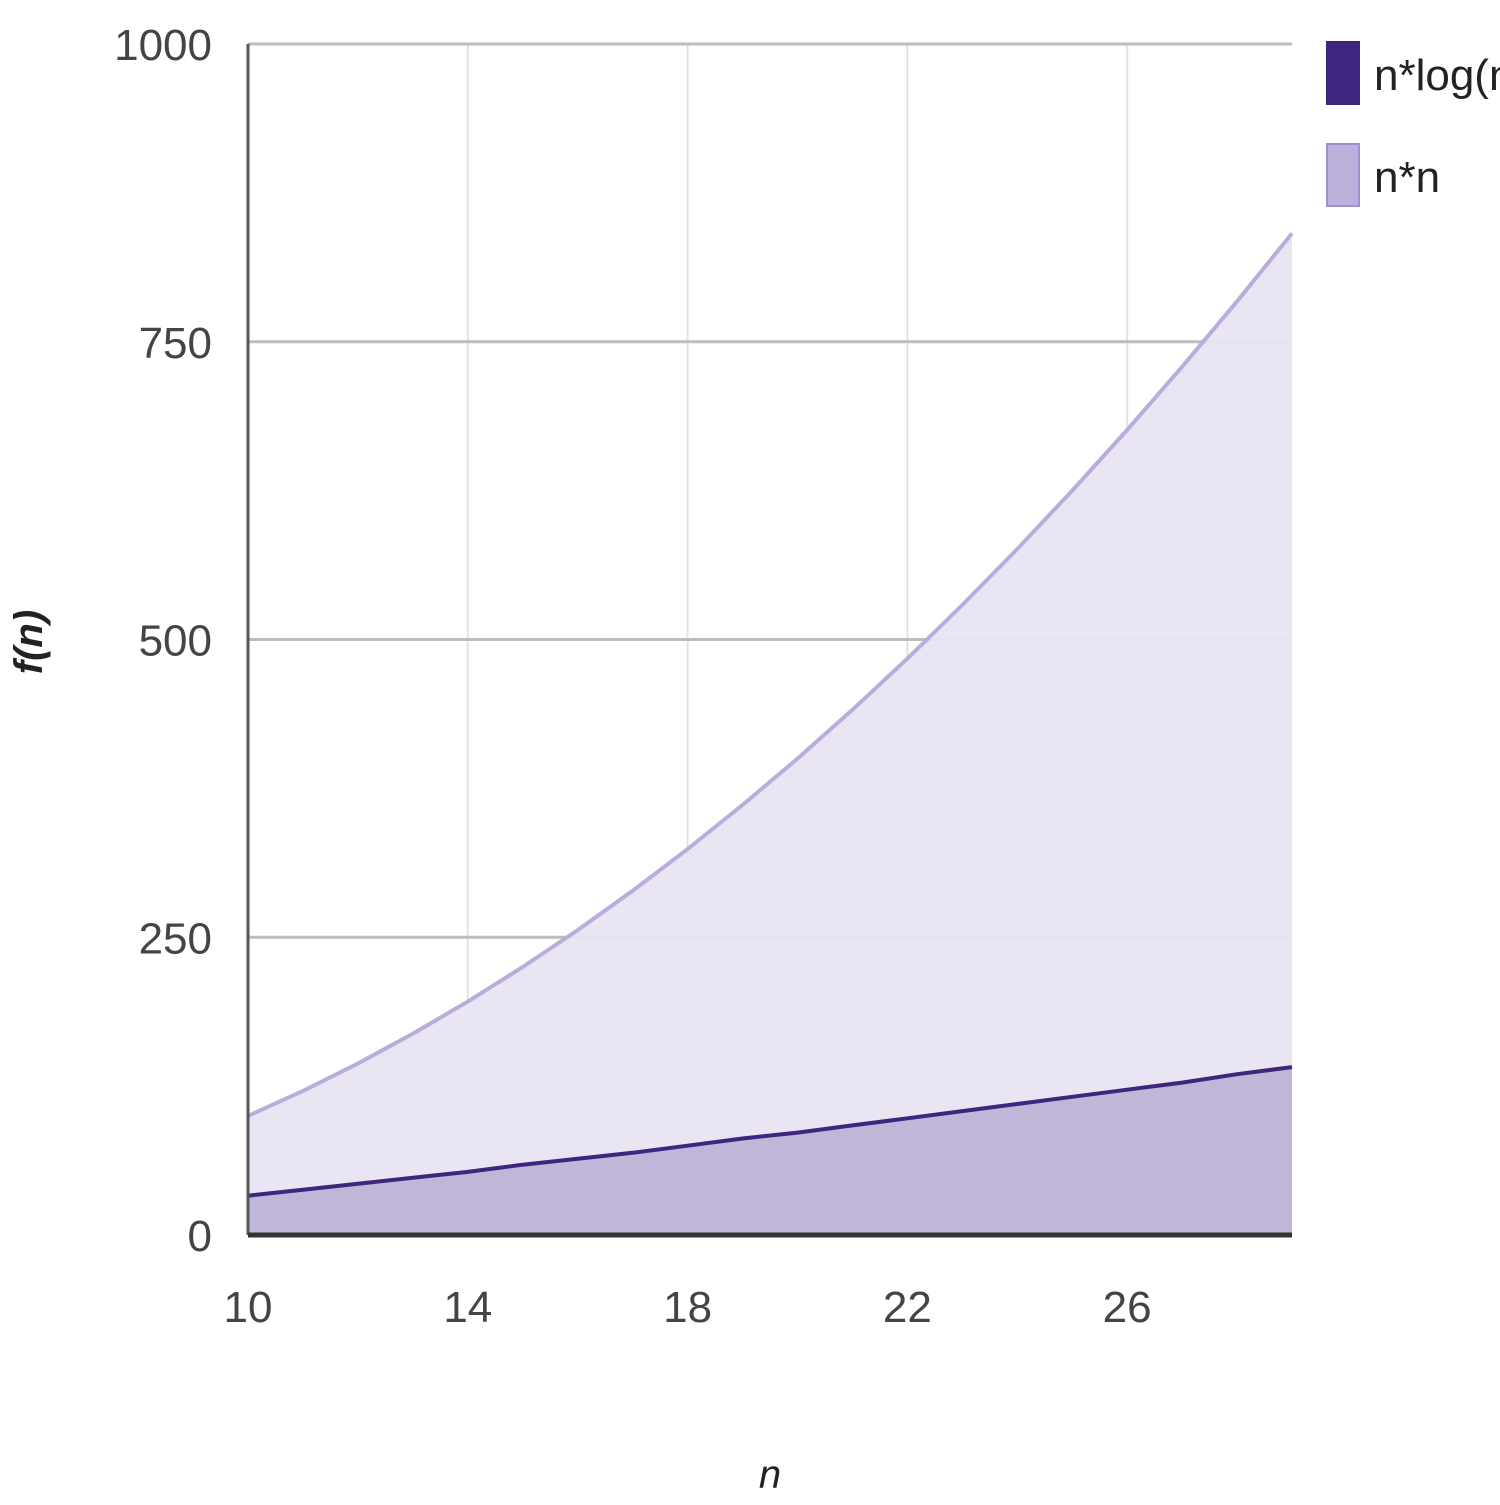 Image resolution: width=1500 pixels, height=1505 pixels. What do you see at coordinates (175, 641) in the screenshot?
I see `y-tick-label-500: 500` at bounding box center [175, 641].